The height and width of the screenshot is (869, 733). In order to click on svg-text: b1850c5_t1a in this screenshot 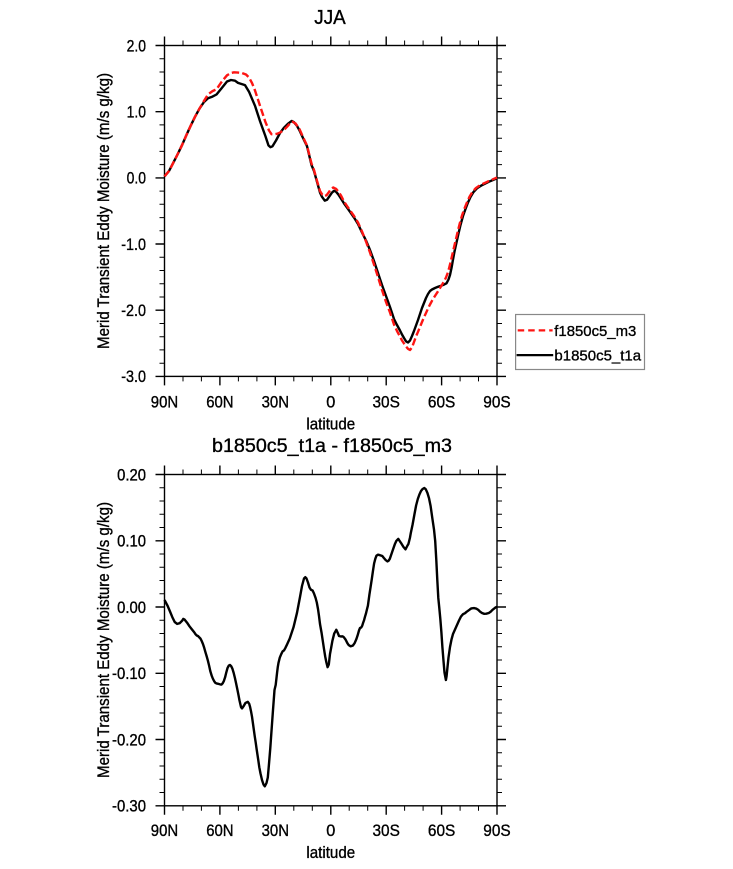, I will do `click(597, 356)`.